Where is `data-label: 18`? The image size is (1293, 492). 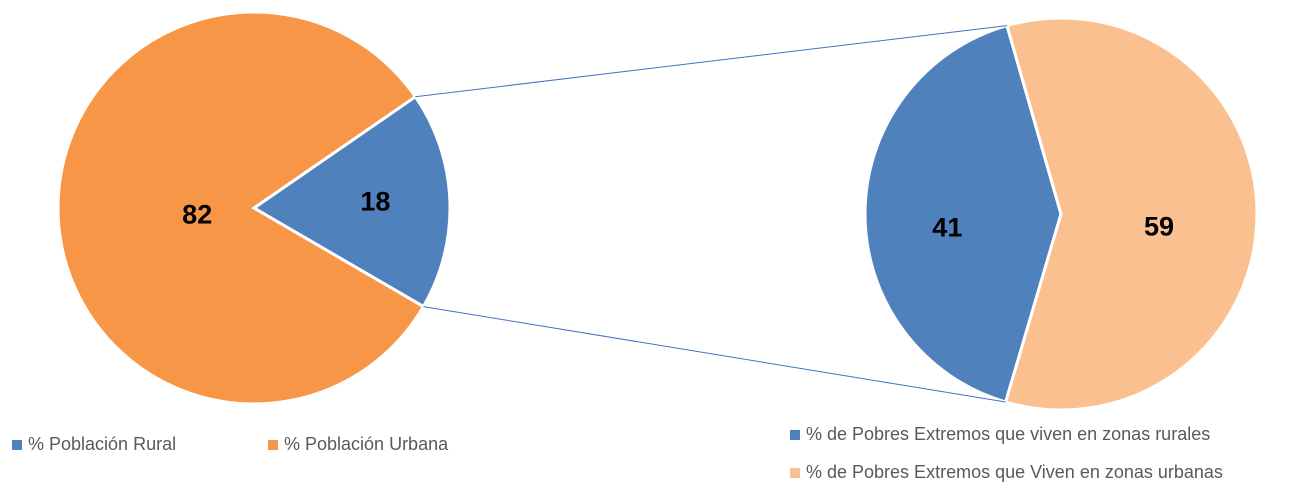
data-label: 18 is located at coordinates (375, 201).